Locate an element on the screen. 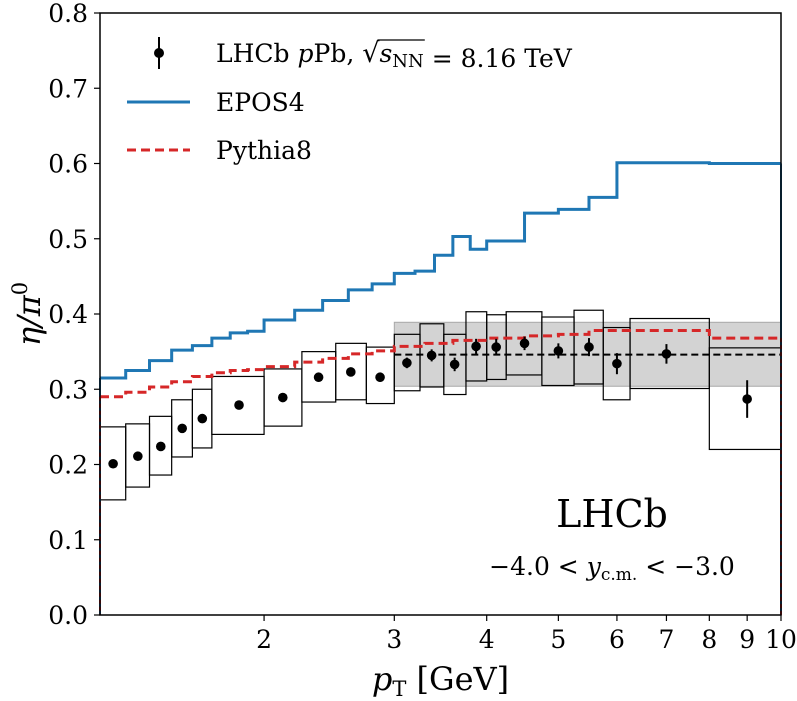 The image size is (797, 701). x-tick-label-5: 5 is located at coordinates (558, 639).